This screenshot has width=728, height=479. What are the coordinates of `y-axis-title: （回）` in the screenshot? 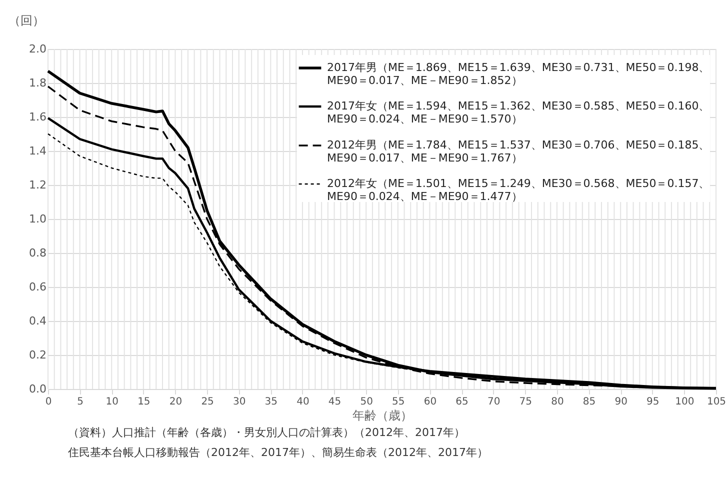 It's located at (26, 21).